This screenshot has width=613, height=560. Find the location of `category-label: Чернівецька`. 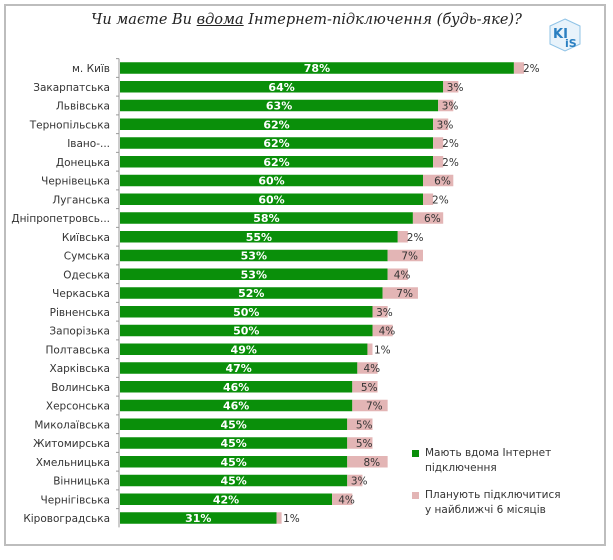

category-label: Чернівецька is located at coordinates (75, 182).